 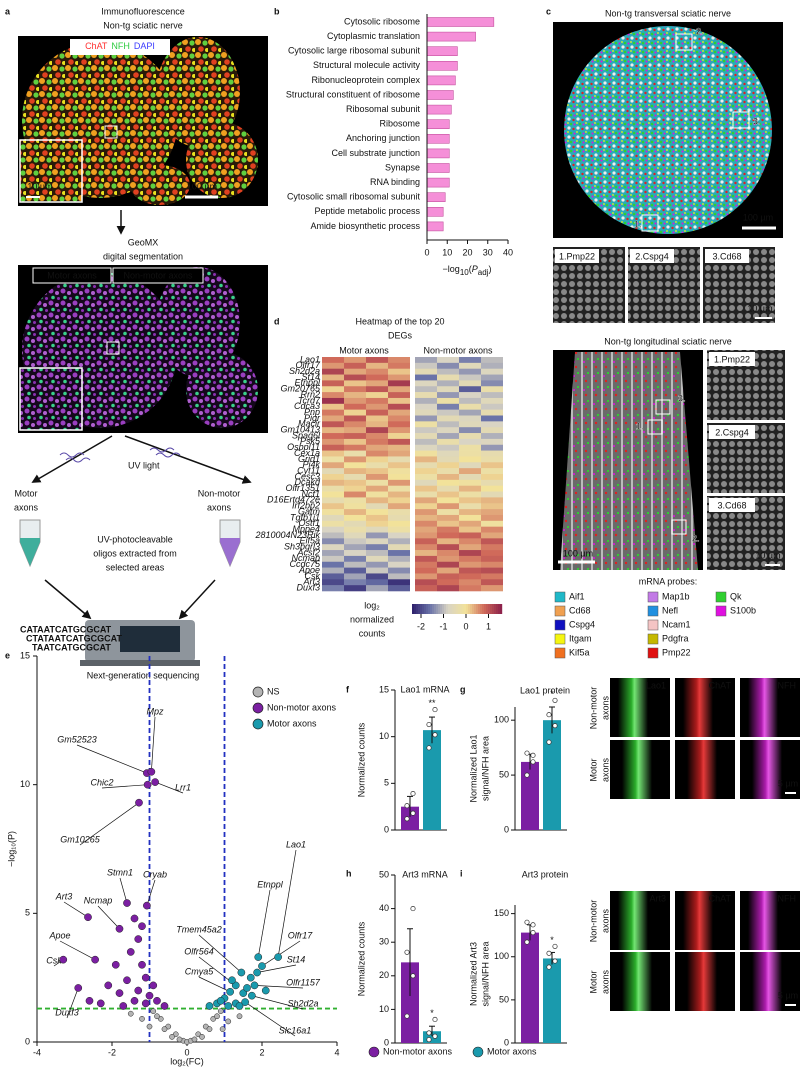 I want to click on row-label: Olfr1351, so click(x=302, y=488).